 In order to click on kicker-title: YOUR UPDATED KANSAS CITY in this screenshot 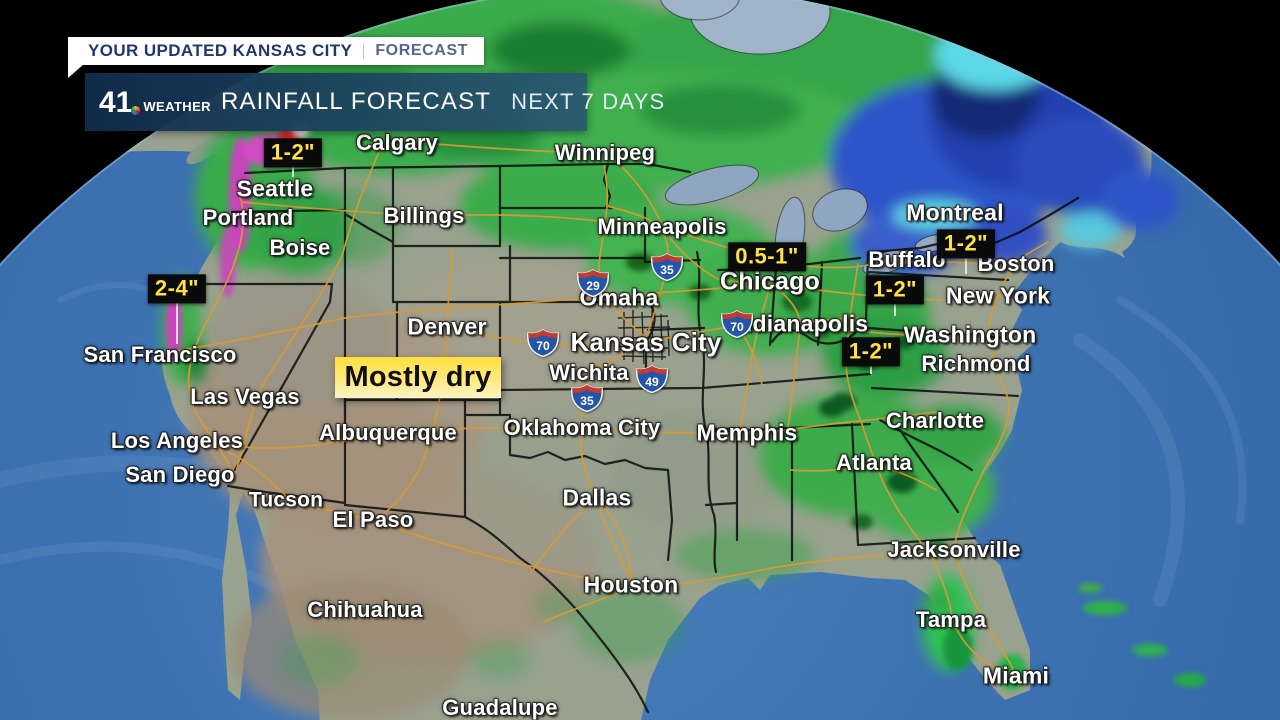, I will do `click(220, 50)`.